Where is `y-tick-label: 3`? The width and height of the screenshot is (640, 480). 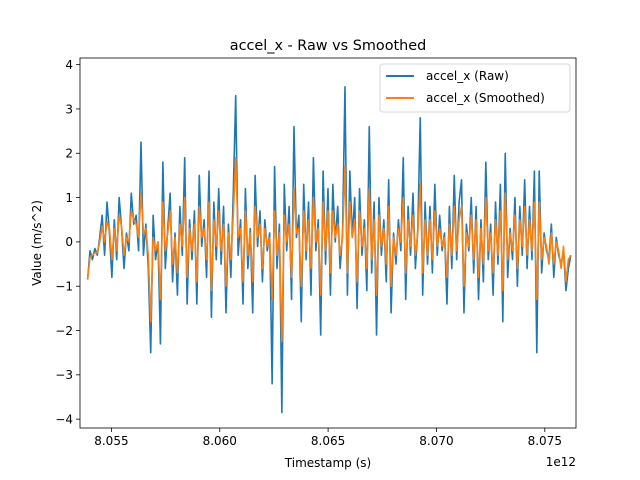
y-tick-label: 3 is located at coordinates (69, 109).